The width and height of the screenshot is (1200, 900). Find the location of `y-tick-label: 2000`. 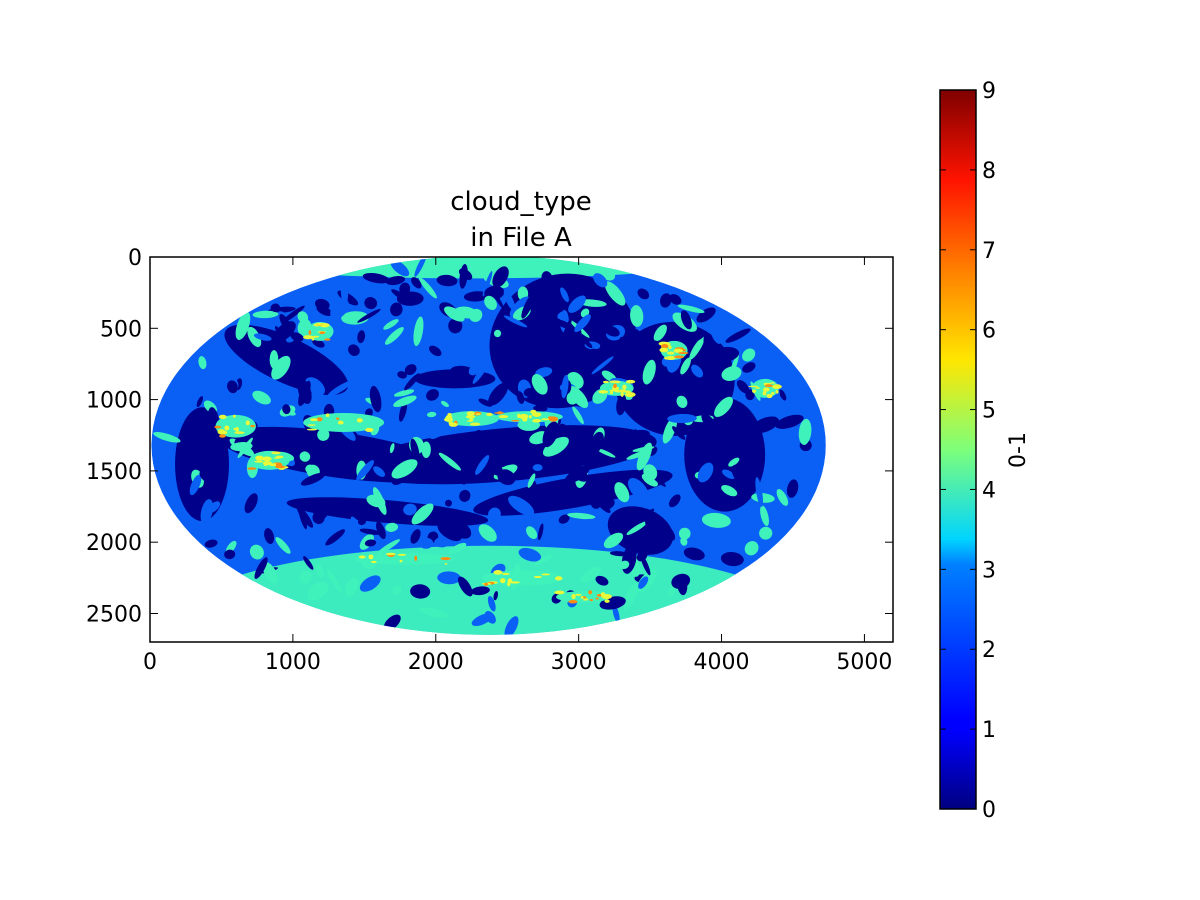

y-tick-label: 2000 is located at coordinates (114, 543).